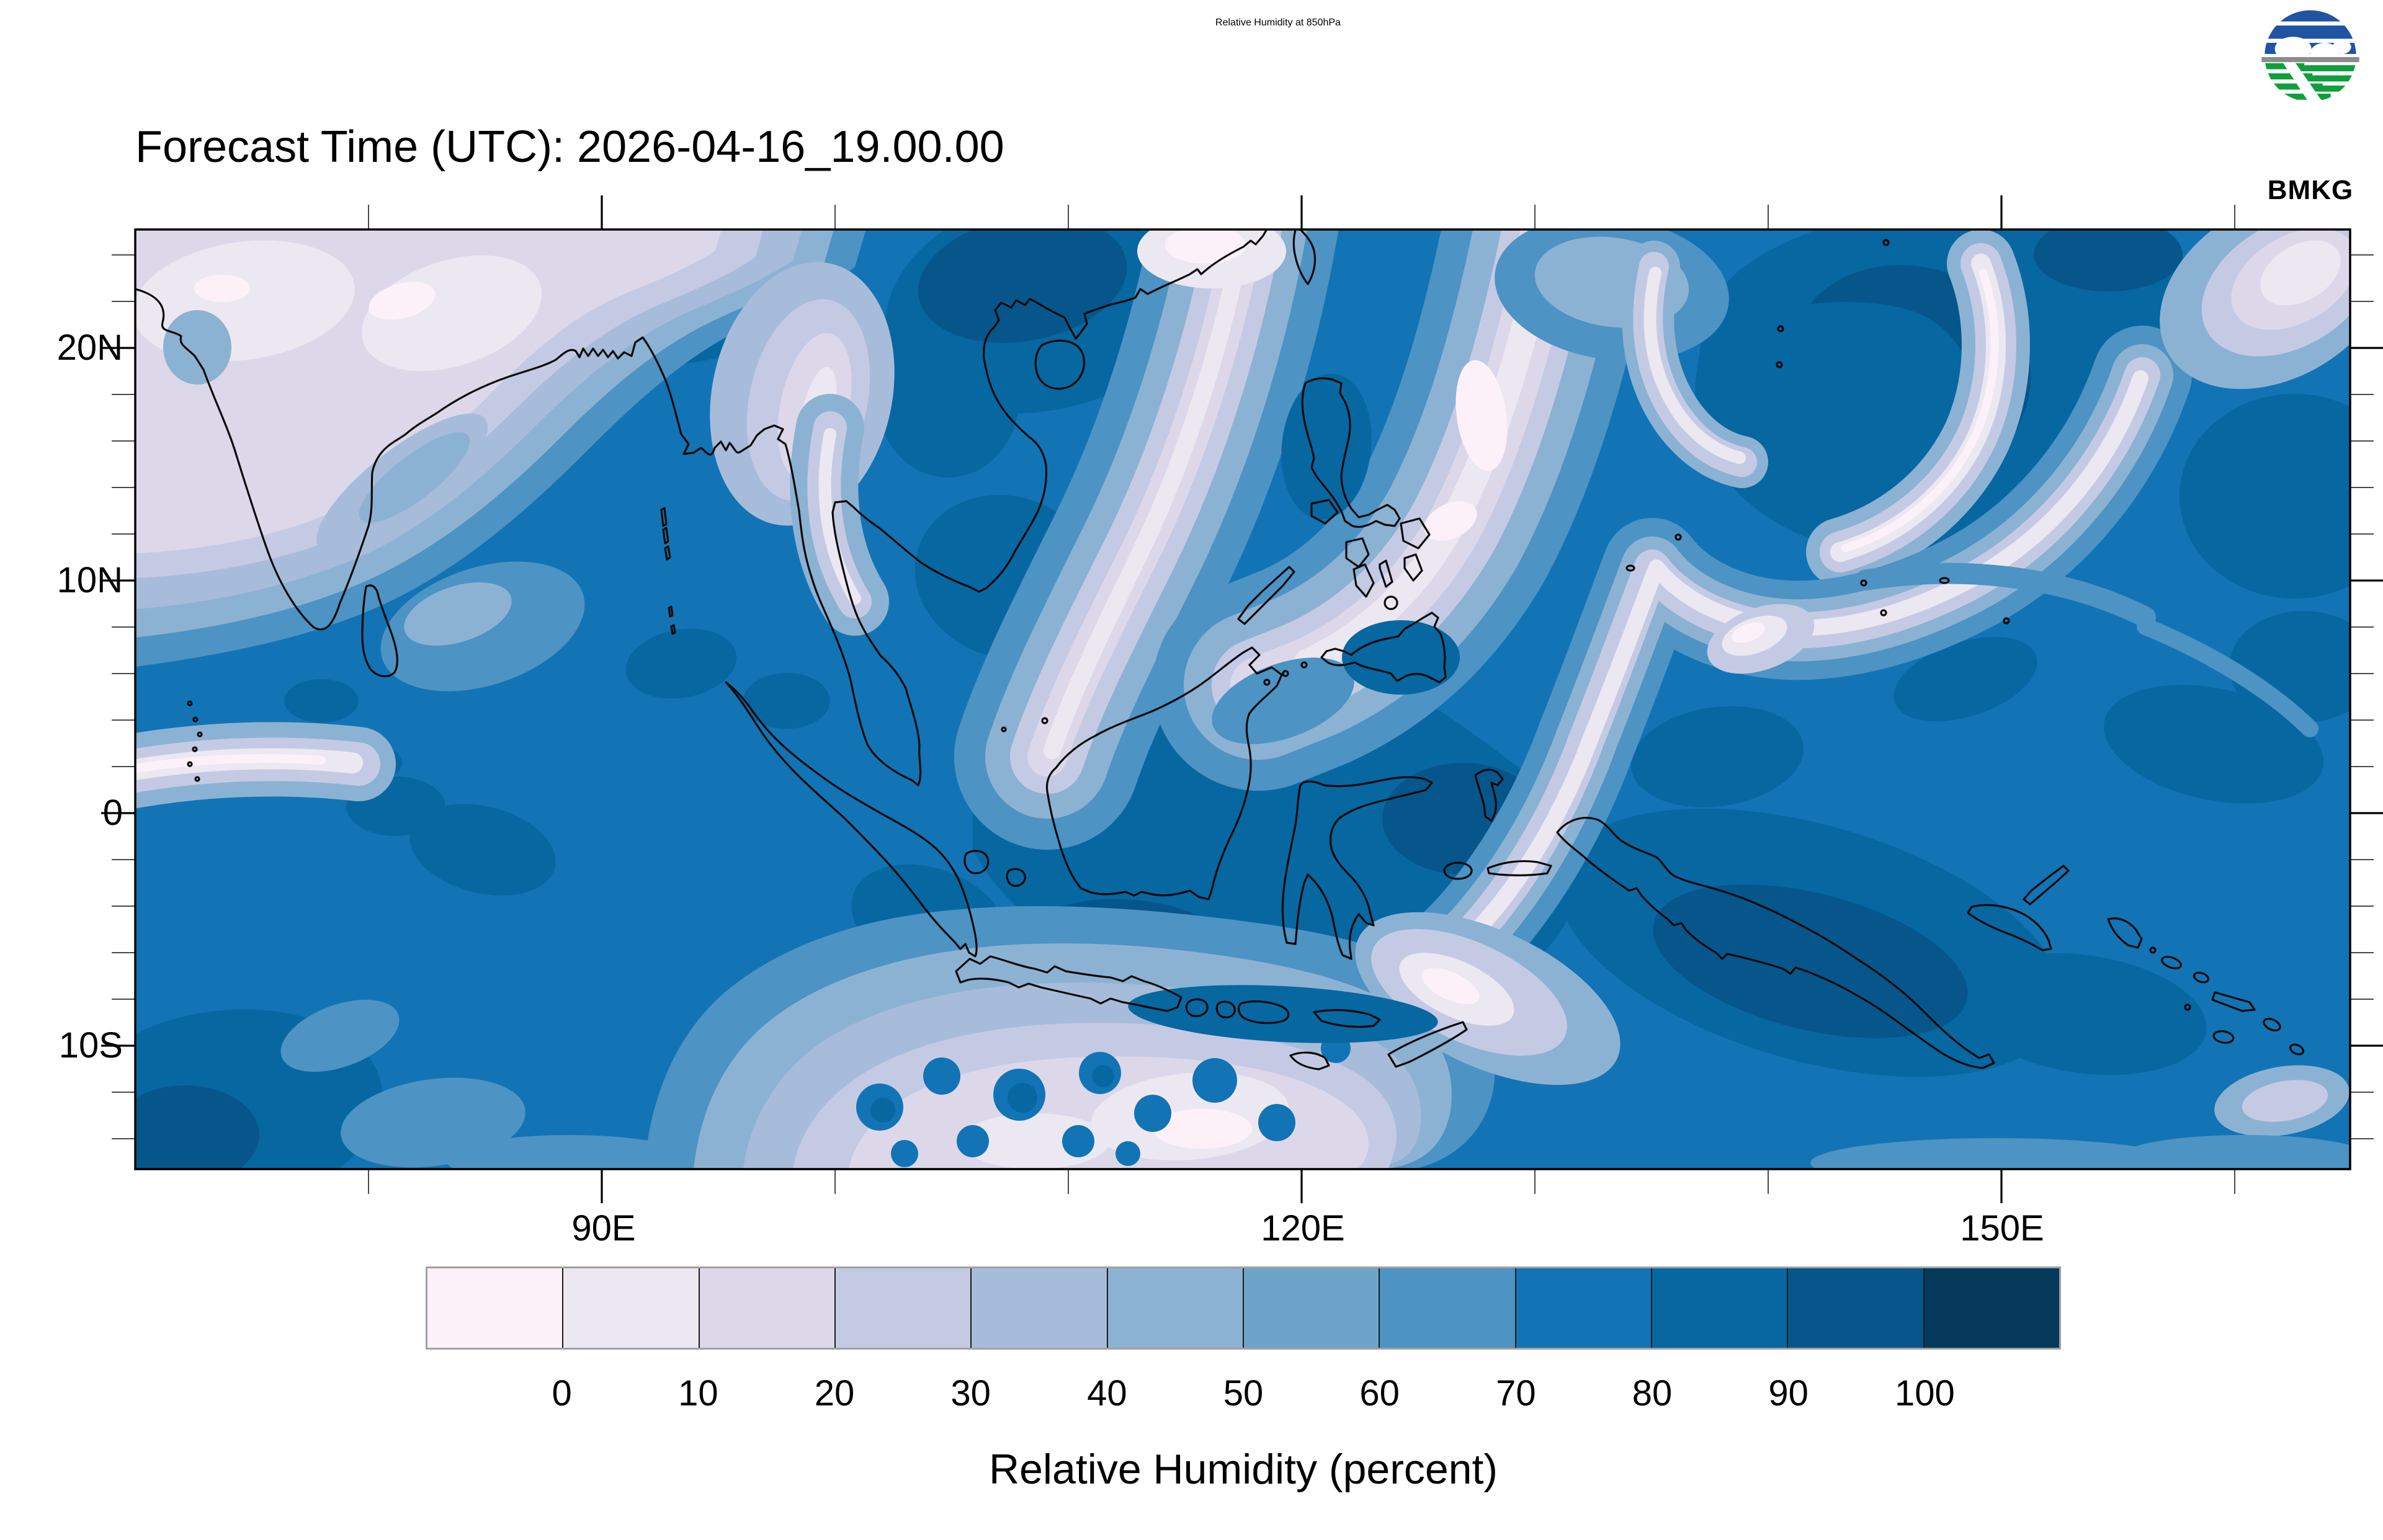  What do you see at coordinates (1516, 1393) in the screenshot?
I see `colorbar-tick-70: 70` at bounding box center [1516, 1393].